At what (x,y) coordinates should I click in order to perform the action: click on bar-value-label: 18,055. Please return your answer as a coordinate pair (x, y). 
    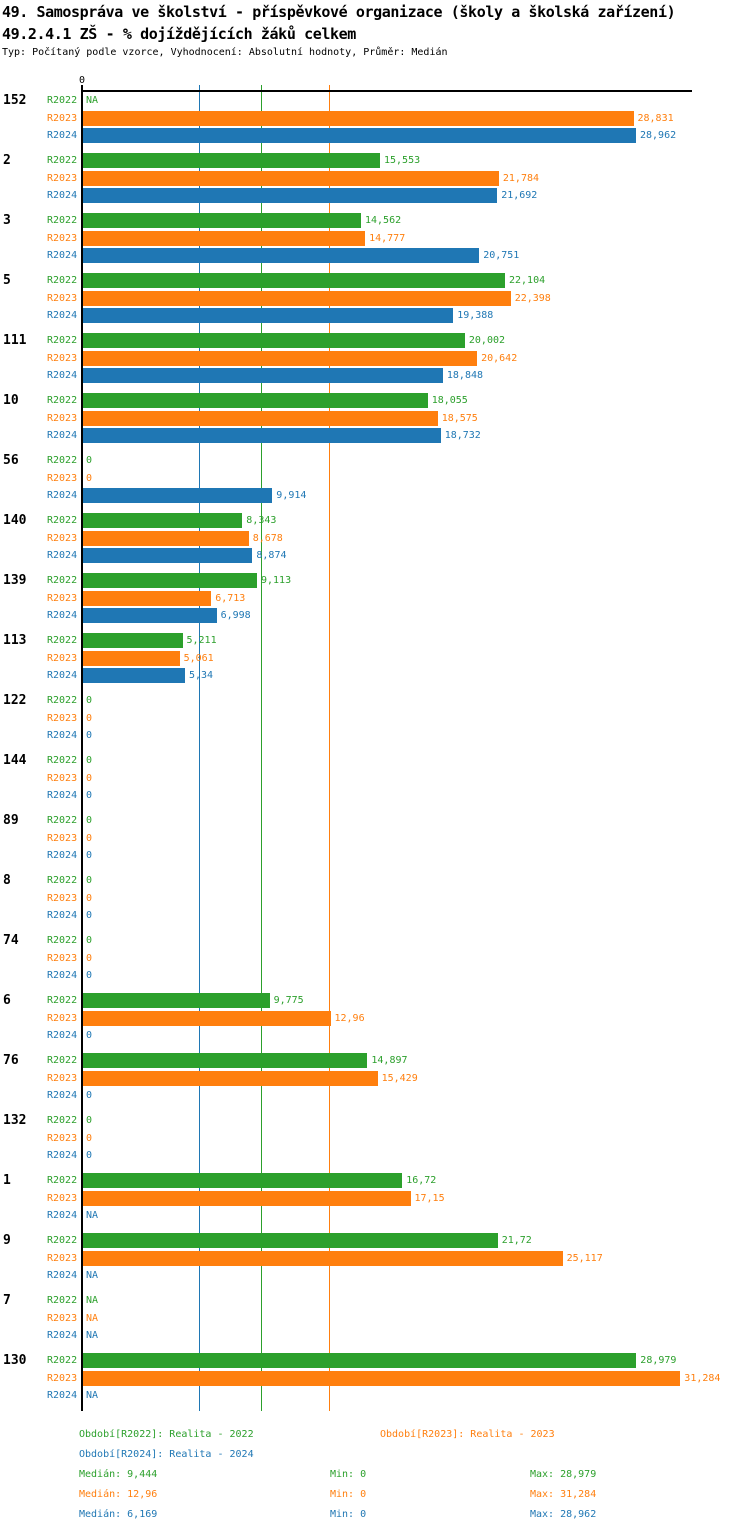
    Looking at the image, I should click on (449, 400).